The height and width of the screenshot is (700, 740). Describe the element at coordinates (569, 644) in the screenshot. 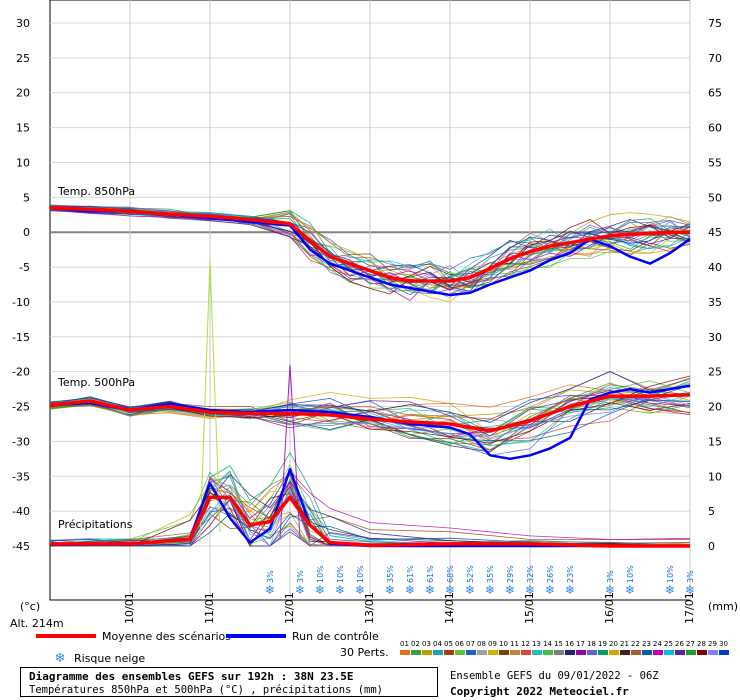

I see `pert-label: 16` at that location.